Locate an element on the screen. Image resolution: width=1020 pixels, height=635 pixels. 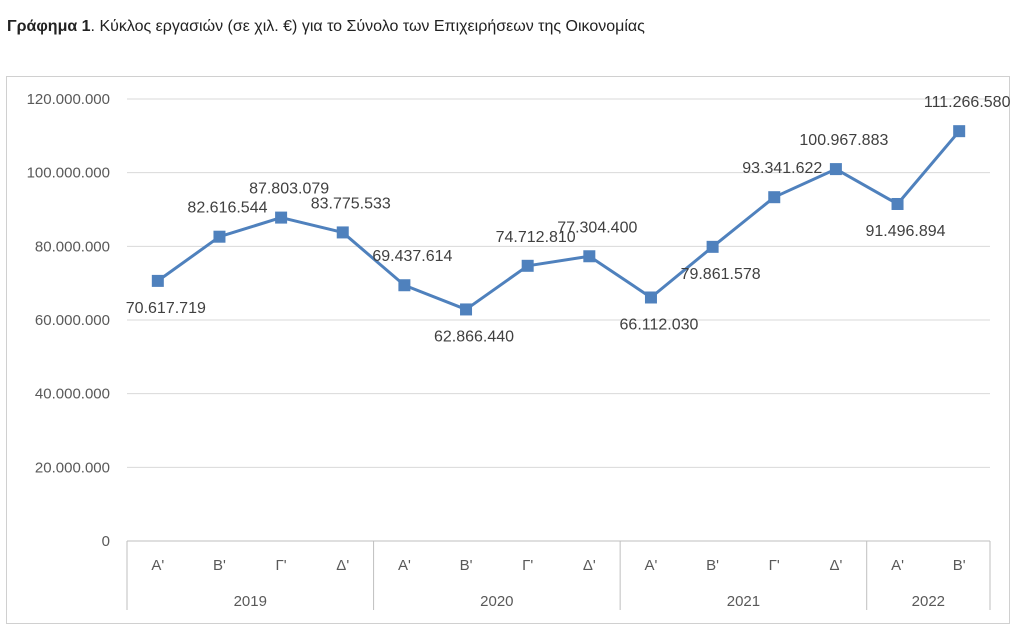
x-group-label: 2020 is located at coordinates (496, 601).